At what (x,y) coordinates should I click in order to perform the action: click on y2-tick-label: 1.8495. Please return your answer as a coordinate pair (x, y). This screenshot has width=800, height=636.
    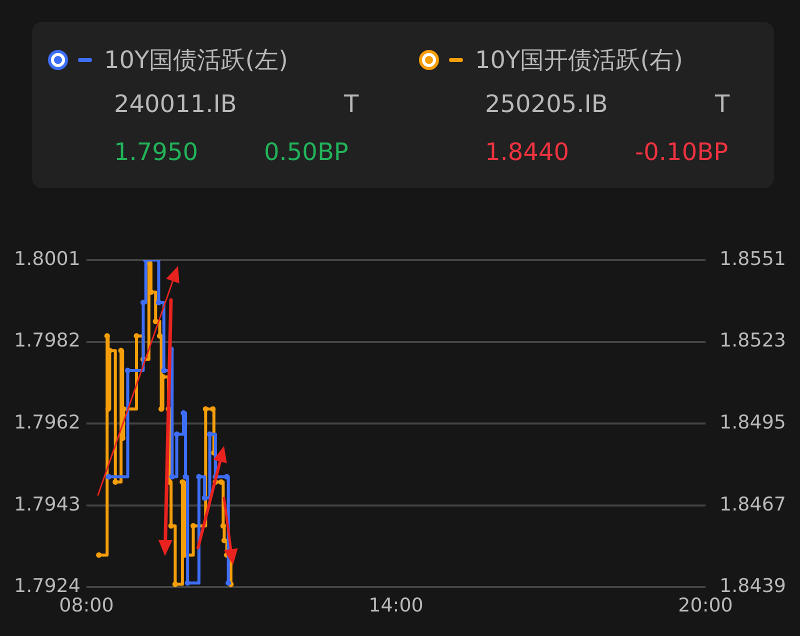
    Looking at the image, I should click on (753, 423).